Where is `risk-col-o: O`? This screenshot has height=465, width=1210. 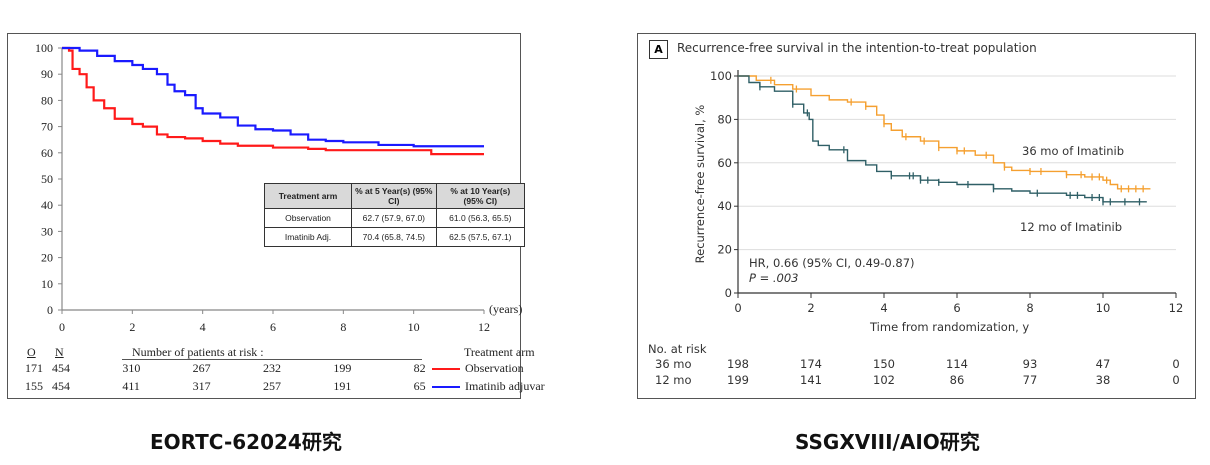
risk-col-o: O is located at coordinates (31, 352).